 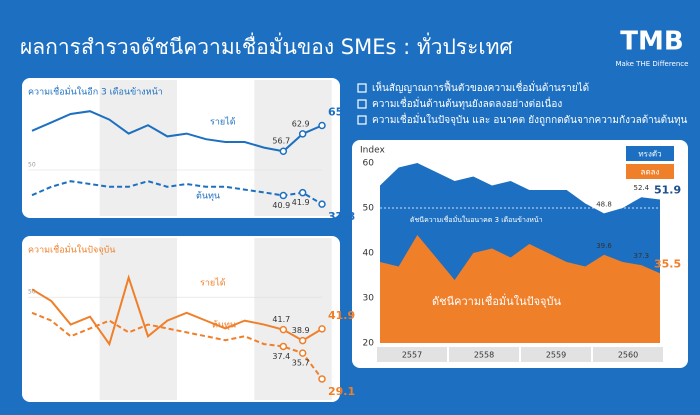 What do you see at coordinates (341, 216) in the screenshot?
I see `data-label: 37.8` at bounding box center [341, 216].